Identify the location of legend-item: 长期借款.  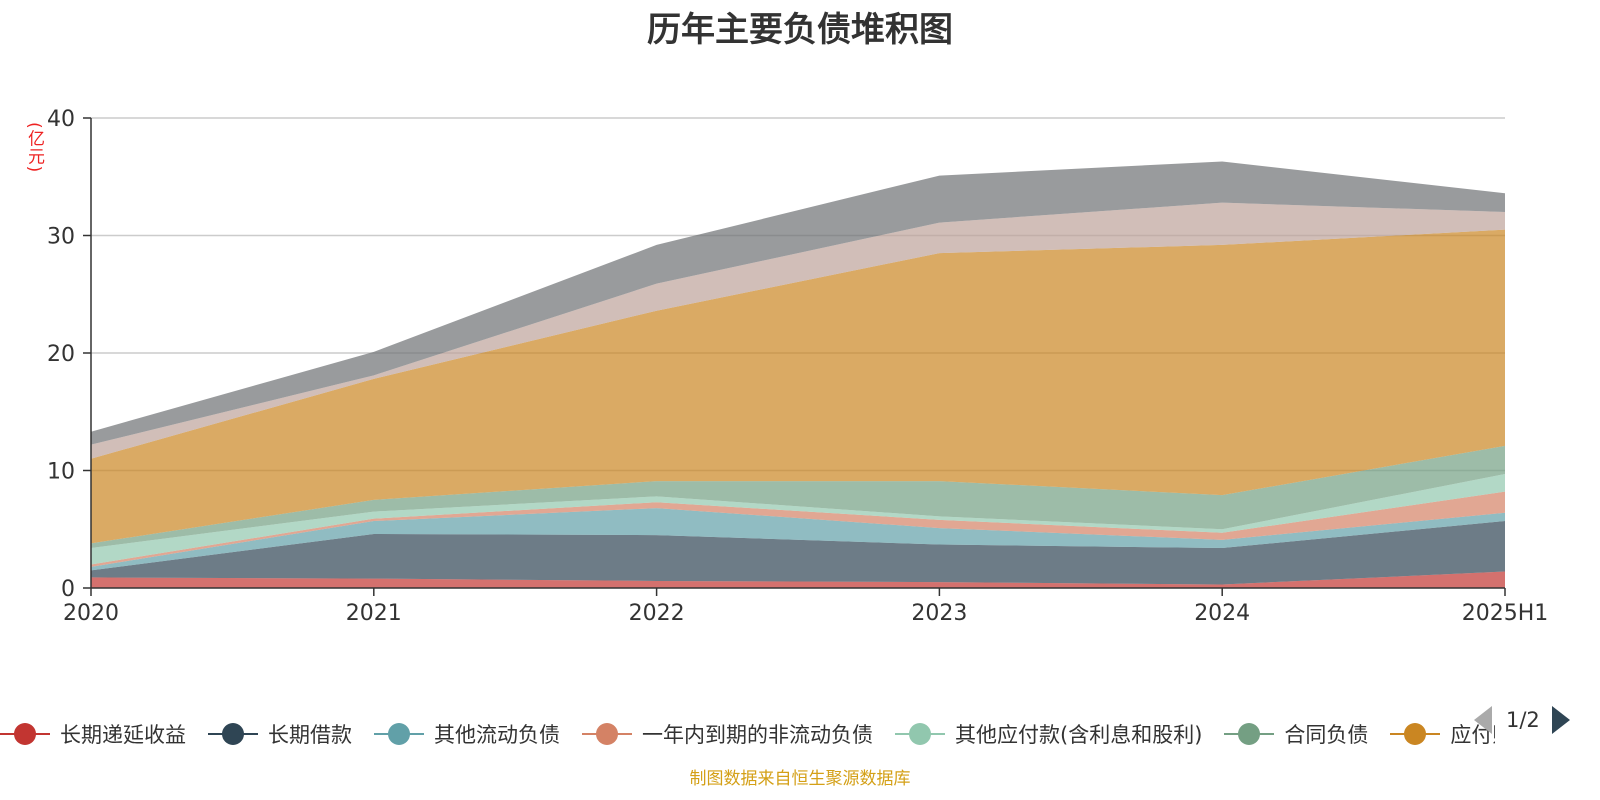
(280, 734).